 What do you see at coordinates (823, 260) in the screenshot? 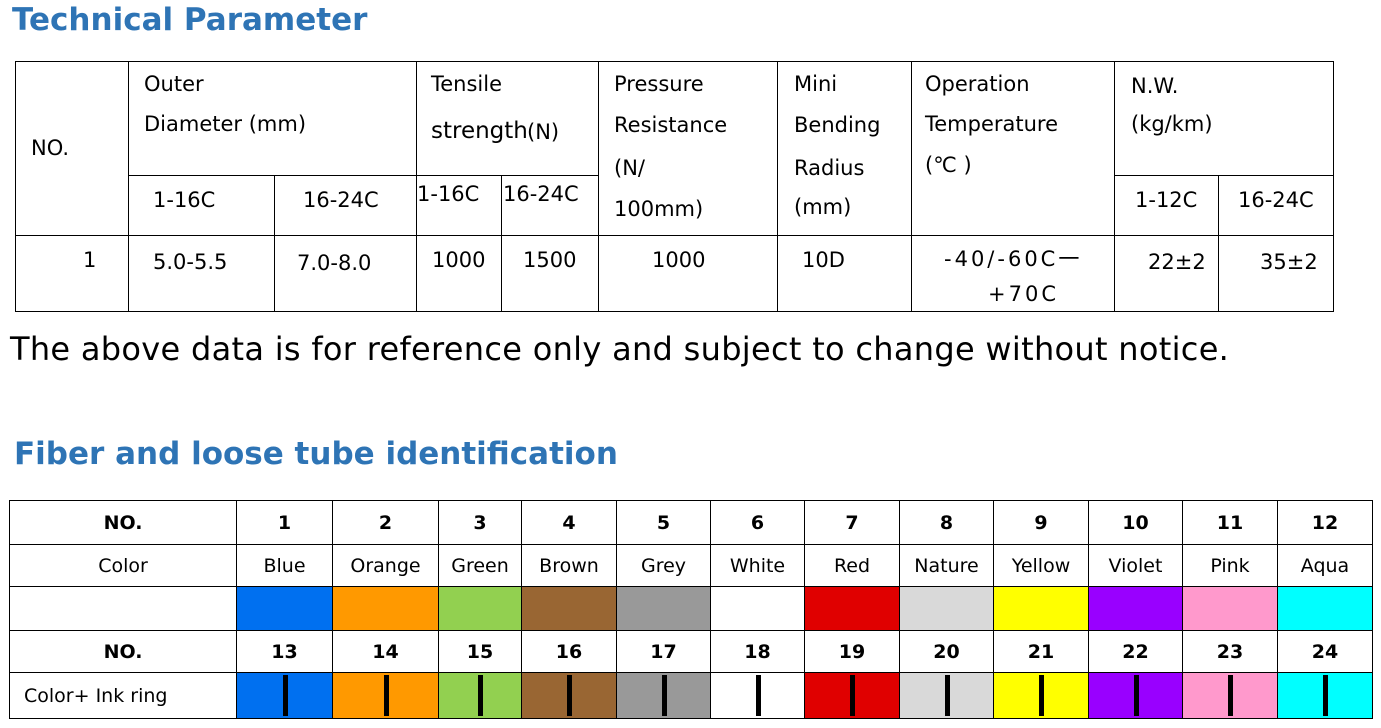
I see `row-bending: 10D` at bounding box center [823, 260].